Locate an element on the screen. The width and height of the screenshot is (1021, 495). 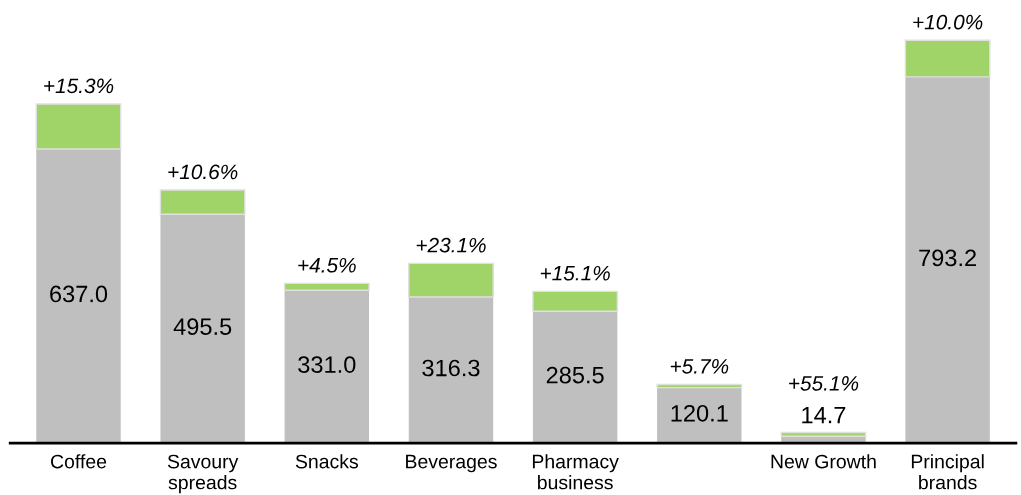
x-tick-label: Coffee is located at coordinates (79, 461).